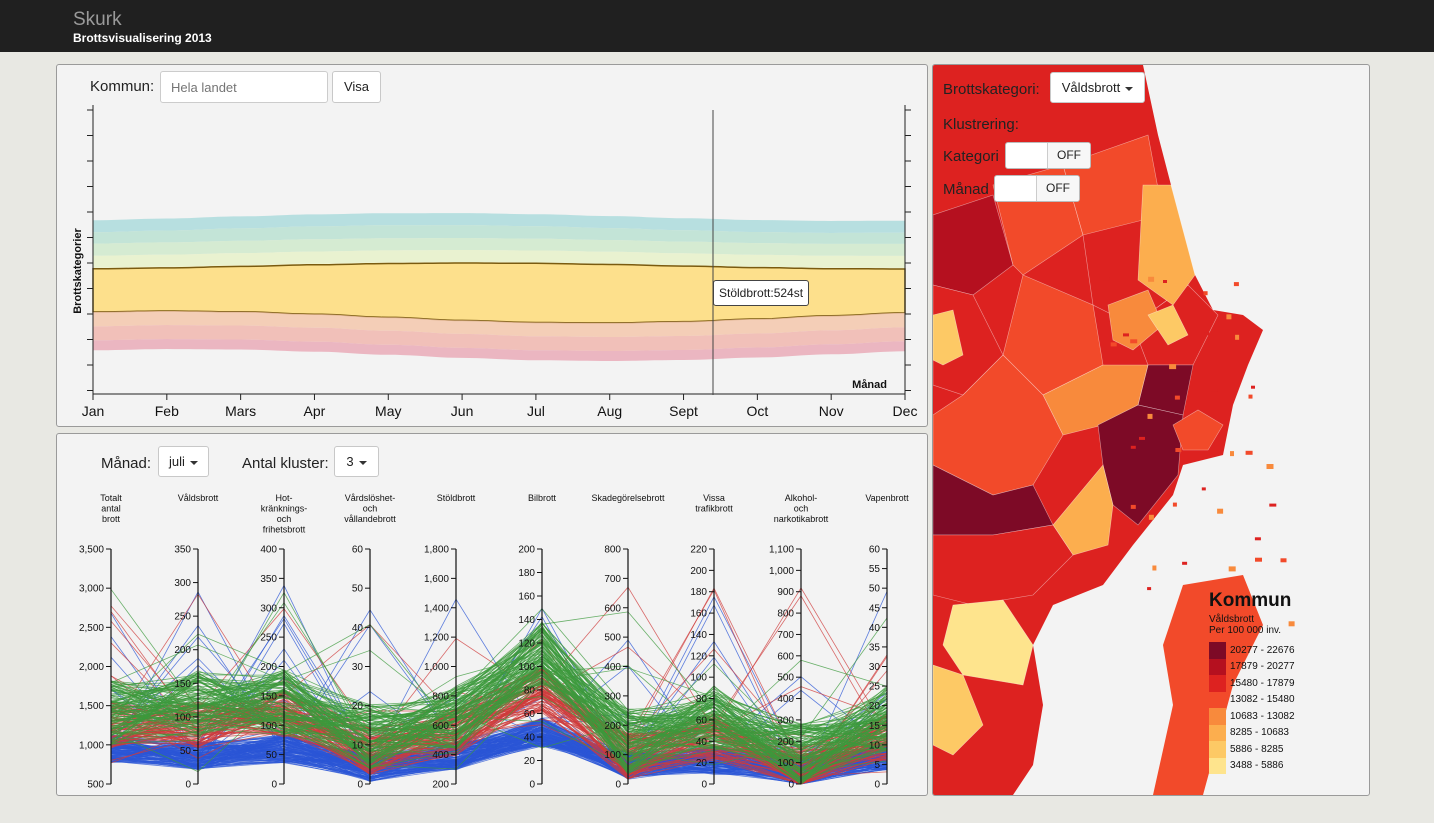  I want to click on legend-range: 17879 - 20277, so click(1262, 667).